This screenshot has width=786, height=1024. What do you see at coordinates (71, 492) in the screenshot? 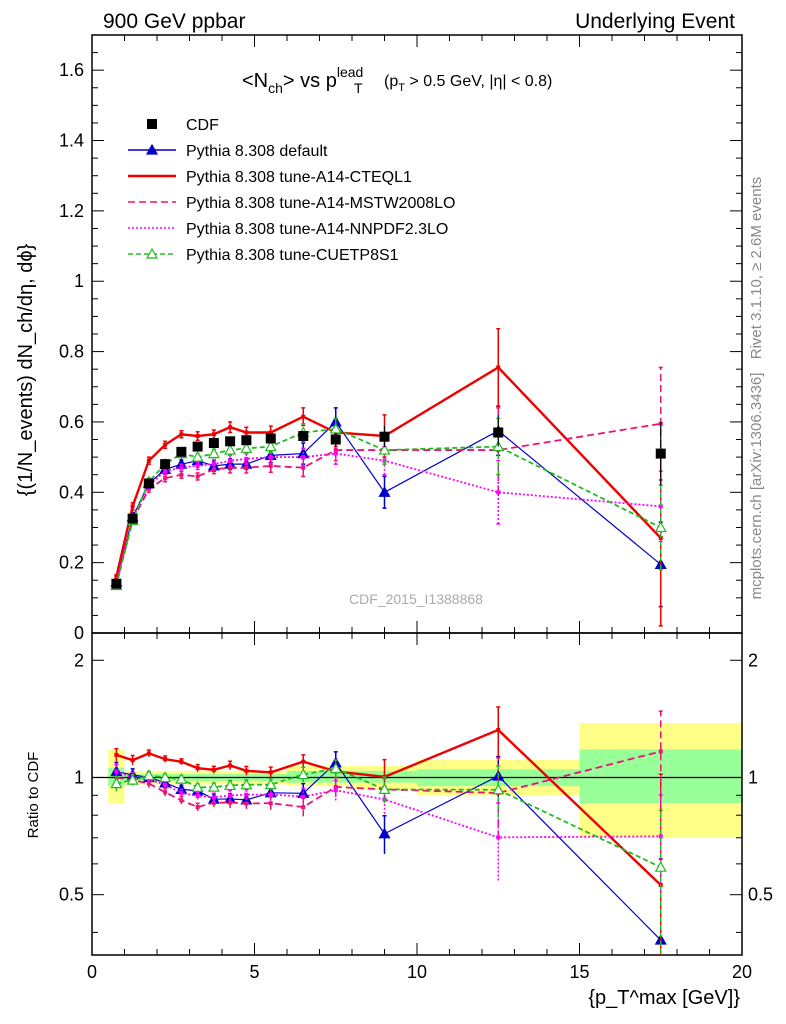
I see `y-tick-label: 0.4` at bounding box center [71, 492].